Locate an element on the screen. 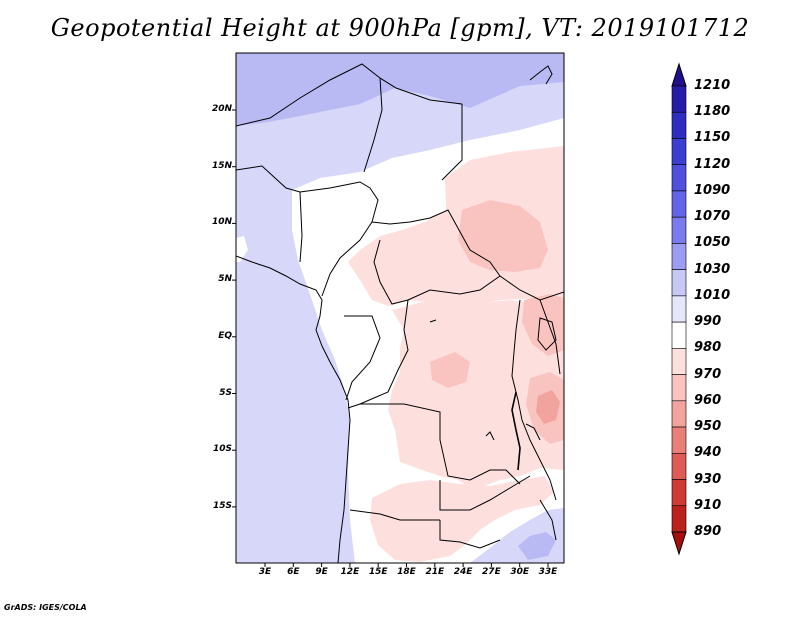 The image size is (800, 618). colorbar-level-label: 960 is located at coordinates (708, 400).